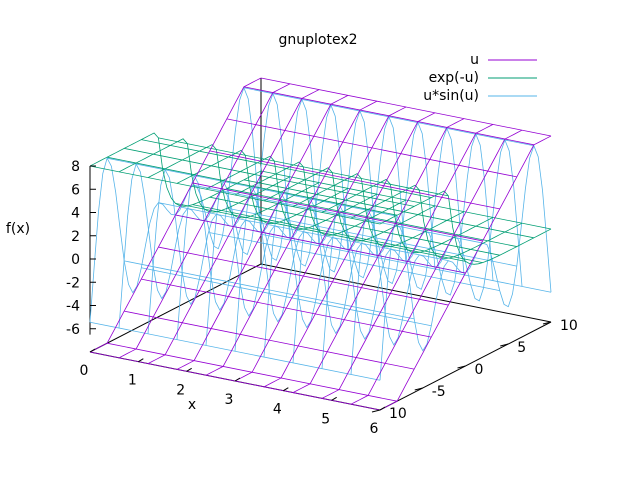  Describe the element at coordinates (521, 348) in the screenshot. I see `y-tick-label: 5` at that location.